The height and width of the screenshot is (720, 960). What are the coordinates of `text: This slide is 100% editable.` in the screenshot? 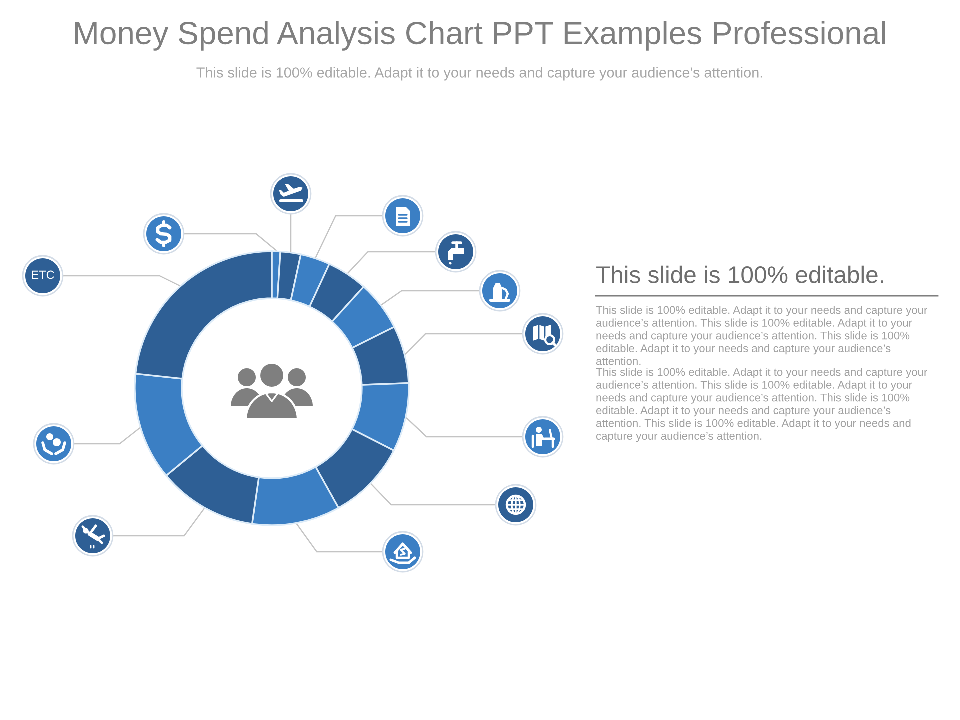 It's located at (740, 275).